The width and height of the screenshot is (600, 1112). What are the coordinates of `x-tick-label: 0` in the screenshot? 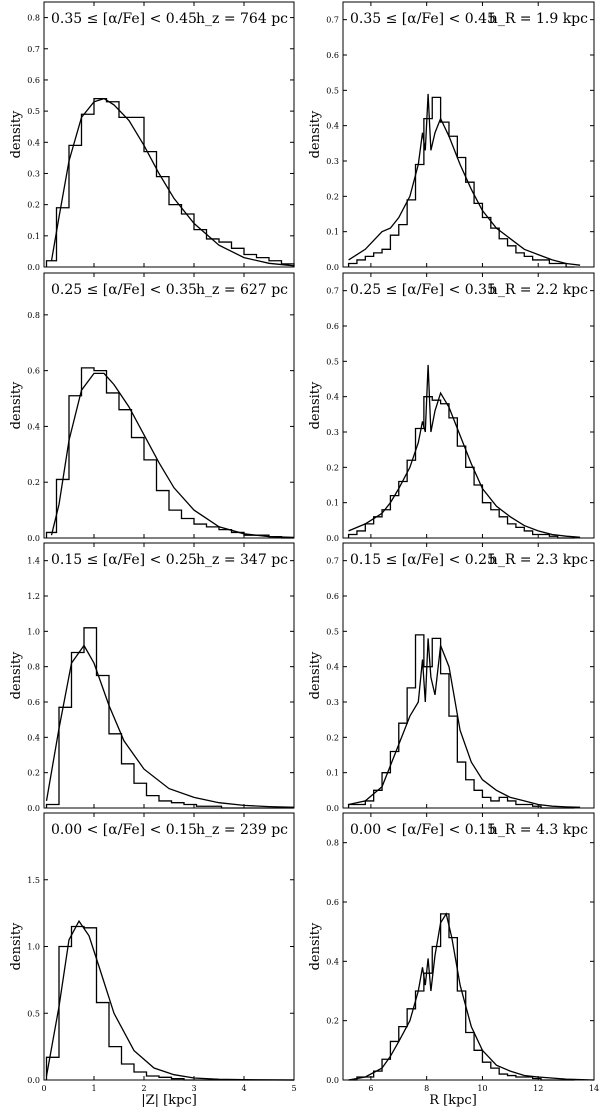 It's located at (43, 1088).